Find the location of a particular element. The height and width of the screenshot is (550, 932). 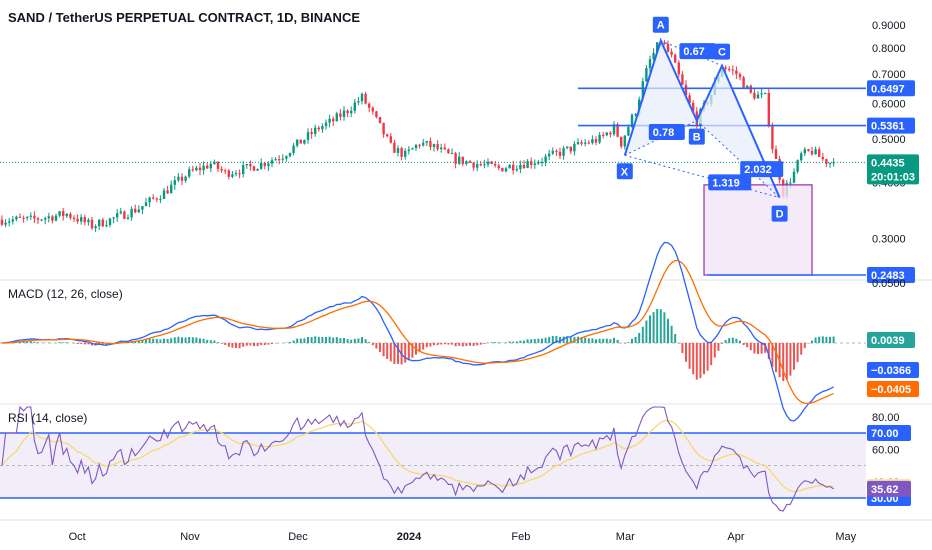

countdown-label: 20:01:03 is located at coordinates (893, 177).